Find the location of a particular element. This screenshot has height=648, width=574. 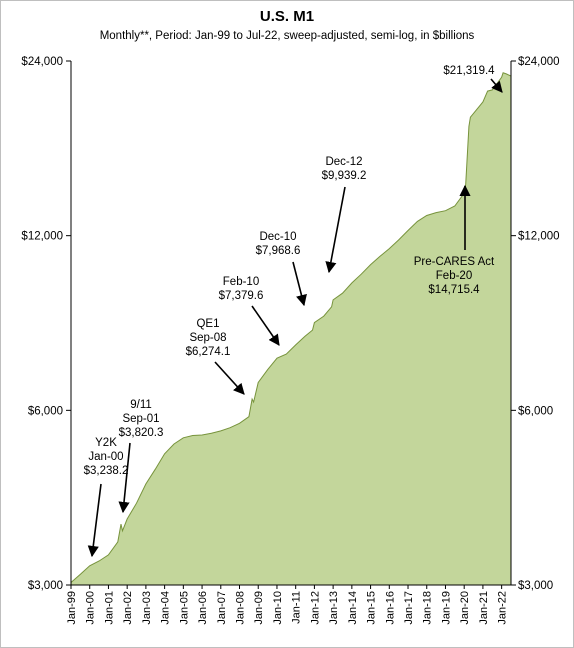

x-tick-label: Jan-07 is located at coordinates (222, 608).